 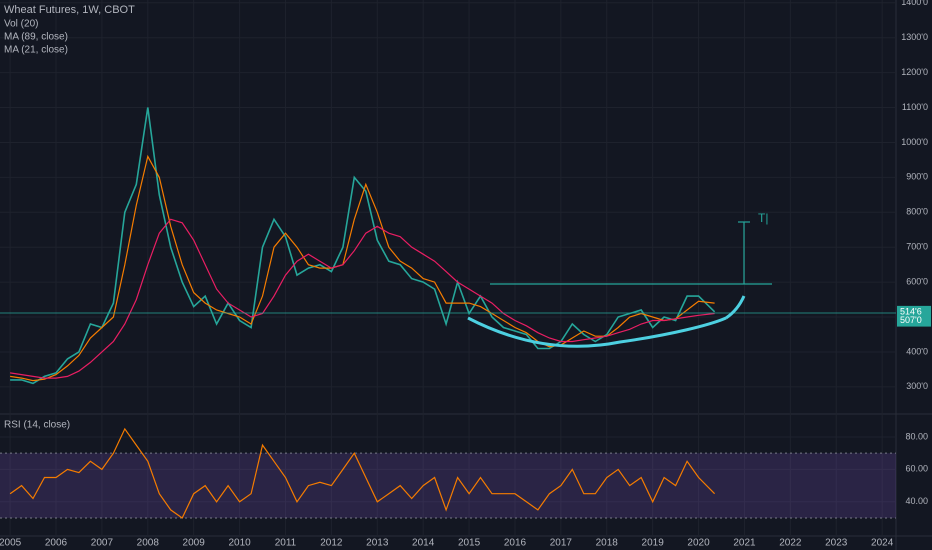 I want to click on y-tick-label: 1100'0, so click(x=915, y=107).